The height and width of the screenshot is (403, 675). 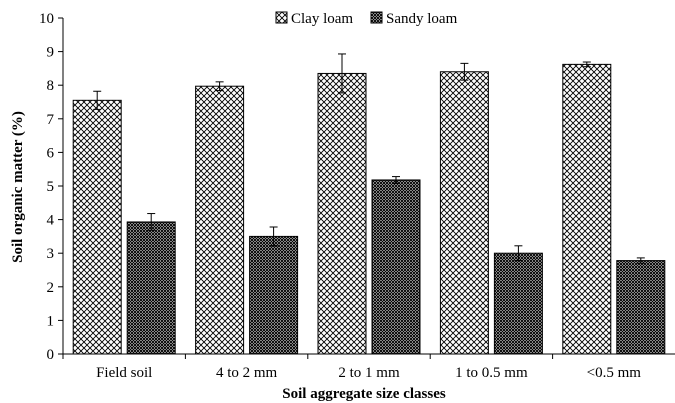 What do you see at coordinates (614, 373) in the screenshot?
I see `x-tick-label: <0.5 mm` at bounding box center [614, 373].